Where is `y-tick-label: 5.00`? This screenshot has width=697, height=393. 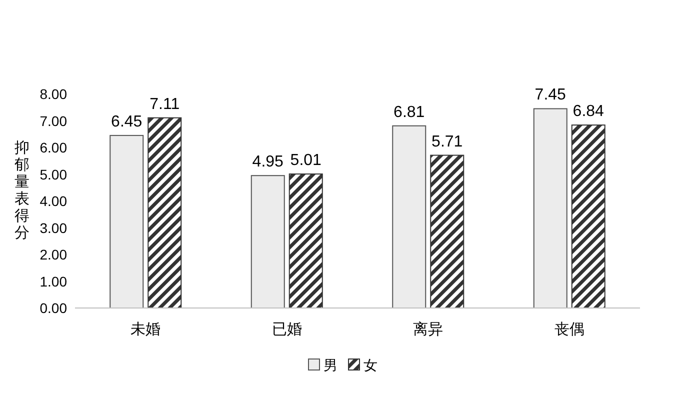
y-tick-label: 5.00 is located at coordinates (54, 174).